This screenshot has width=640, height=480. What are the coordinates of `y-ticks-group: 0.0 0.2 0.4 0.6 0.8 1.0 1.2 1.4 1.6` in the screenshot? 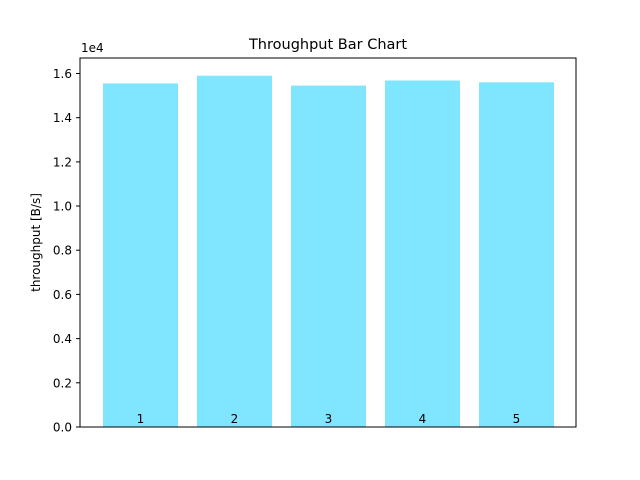 It's located at (66, 251).